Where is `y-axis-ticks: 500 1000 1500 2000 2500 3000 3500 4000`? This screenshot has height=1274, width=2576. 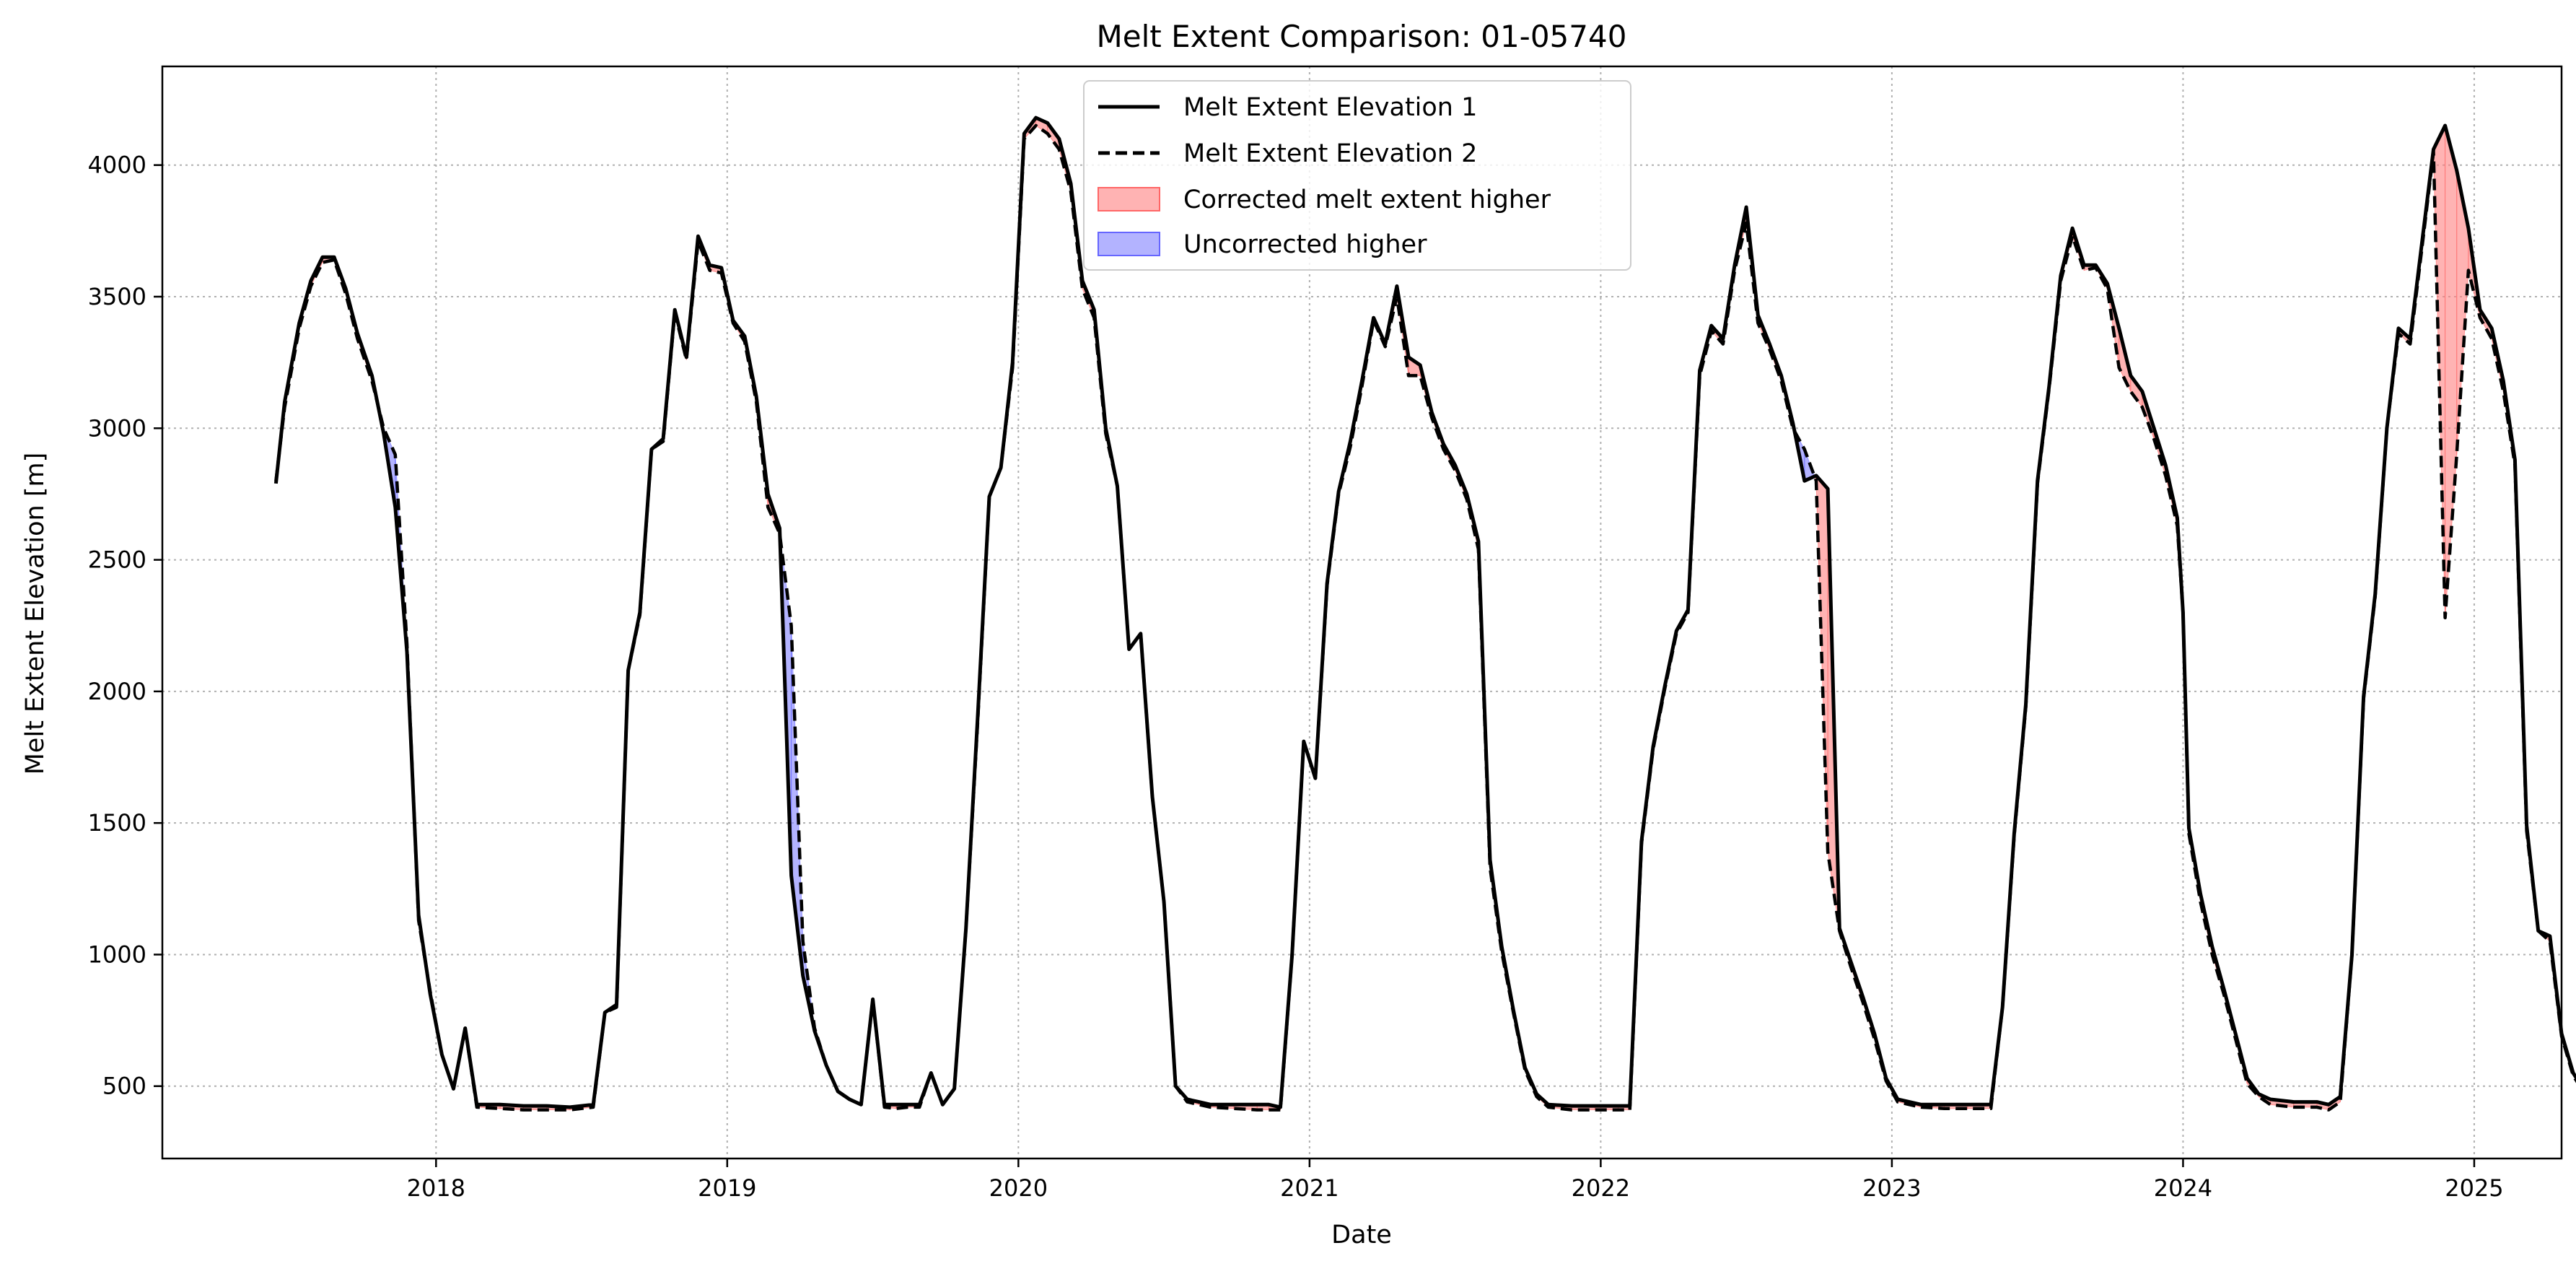
y-axis-ticks: 500 1000 1500 2000 2500 3000 3500 4000 is located at coordinates (125, 626).